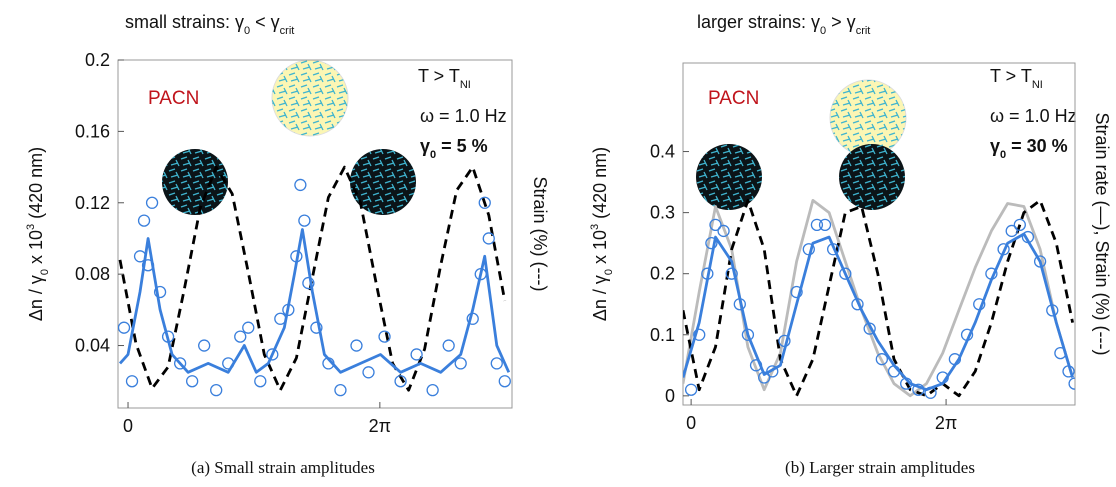 The image size is (1116, 487). What do you see at coordinates (1102, 233) in the screenshot?
I see `y2-axis-label: Strain rate (—), Strain (%) (---)` at bounding box center [1102, 233].